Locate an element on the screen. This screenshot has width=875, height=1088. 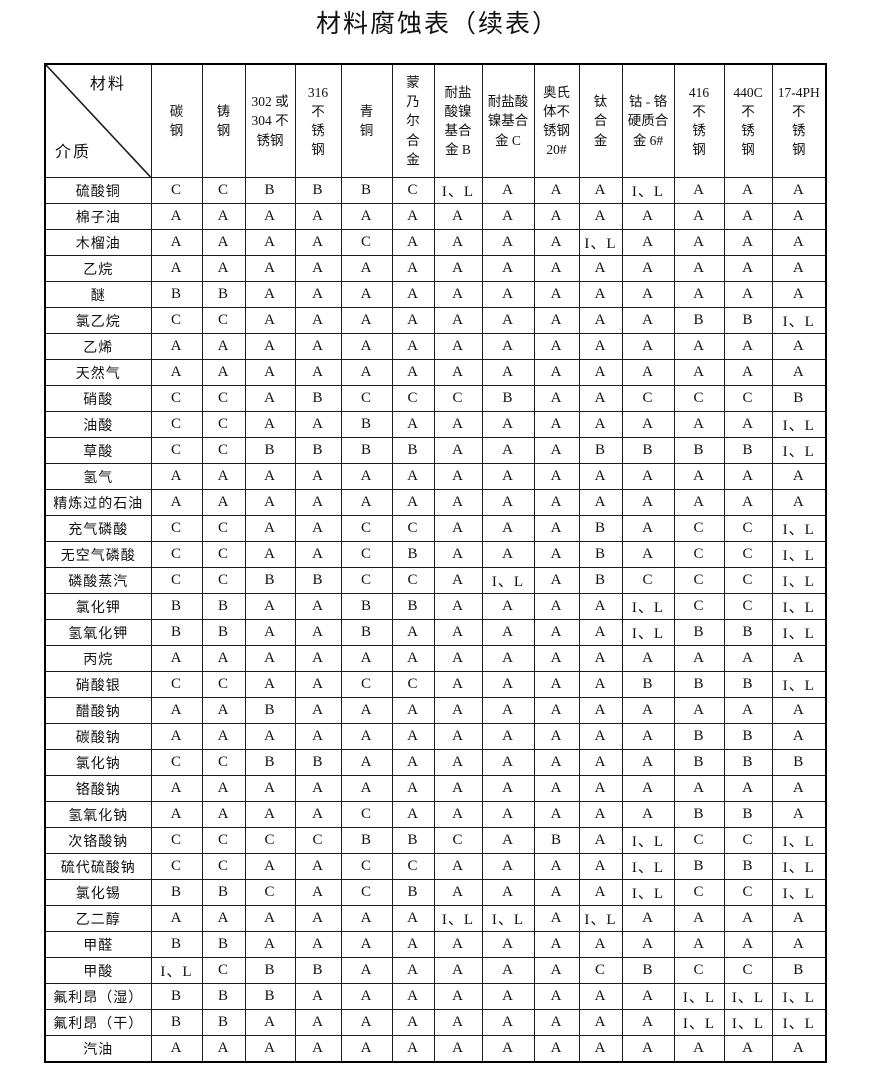
medium-cell: 碳酸钠 is located at coordinates (98, 736).